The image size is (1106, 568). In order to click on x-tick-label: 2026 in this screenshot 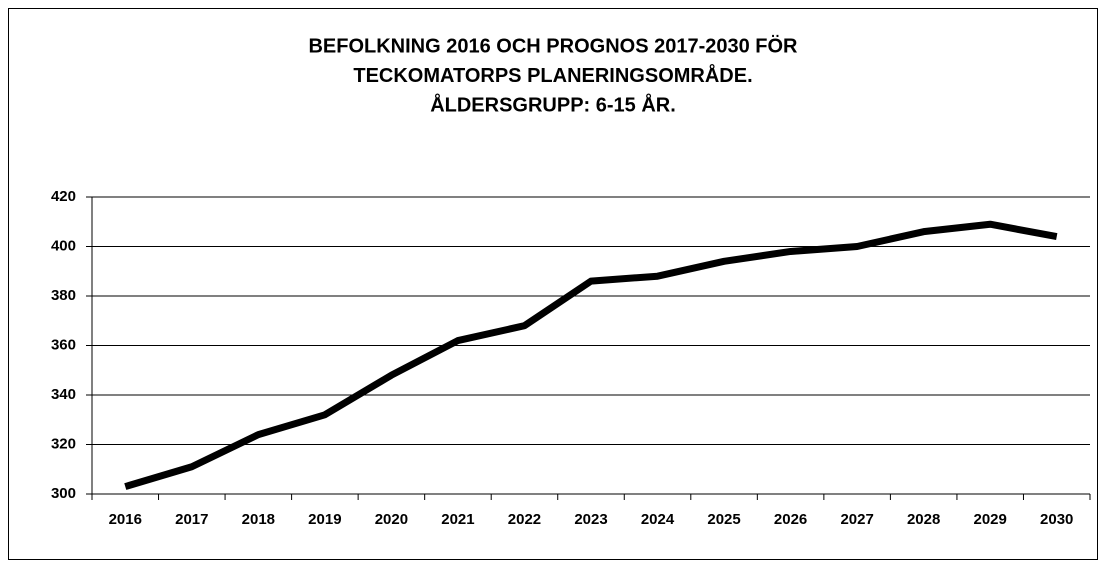, I will do `click(790, 519)`.